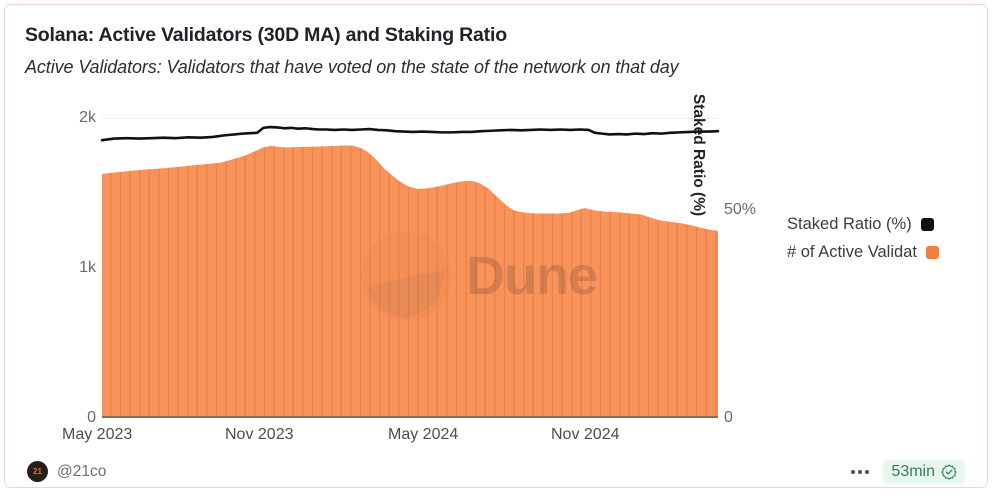  I want to click on y-tick-left-0: 0, so click(91, 417).